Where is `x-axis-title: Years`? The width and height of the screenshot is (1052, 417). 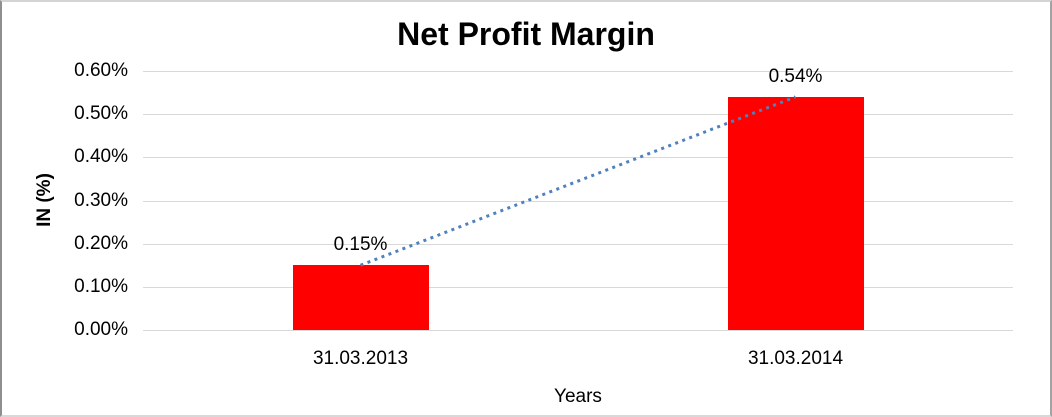 x-axis-title: Years is located at coordinates (578, 396).